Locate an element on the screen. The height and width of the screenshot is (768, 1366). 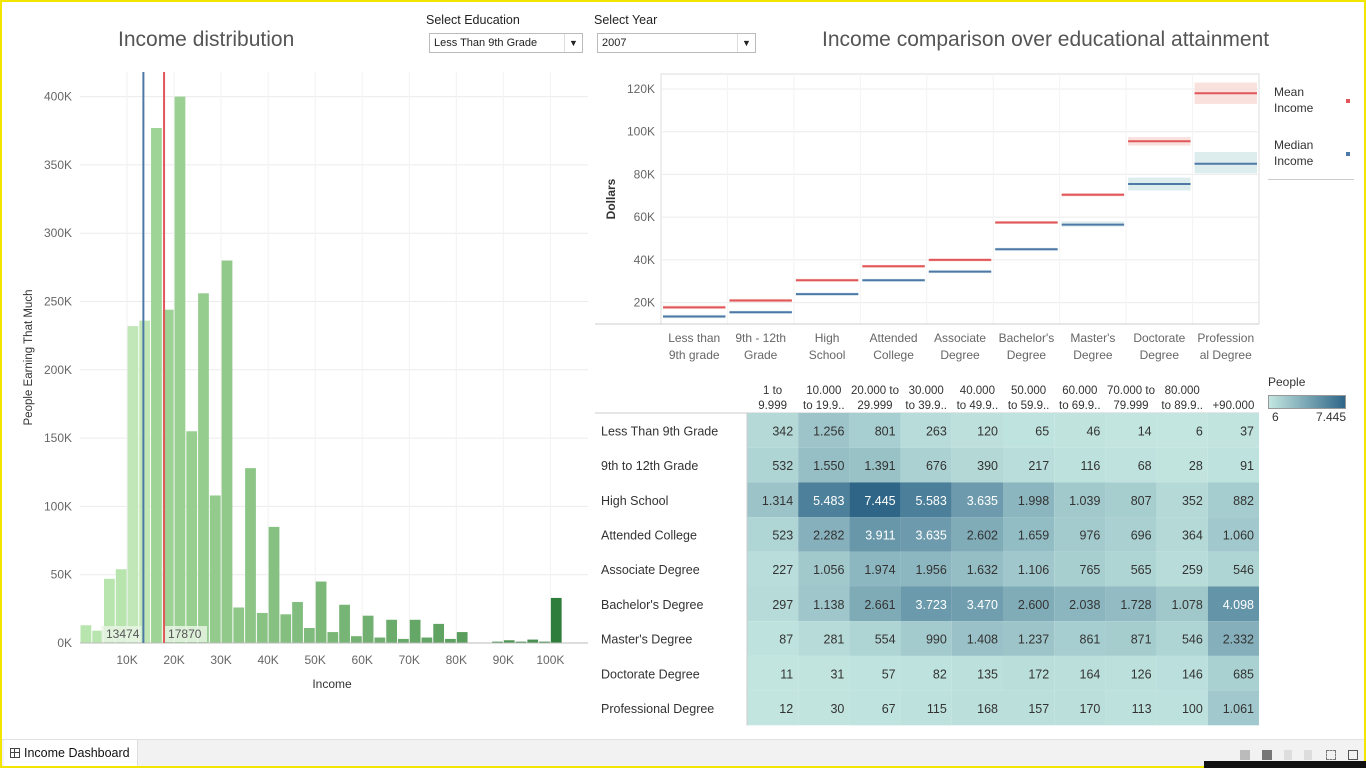
previous-icon is located at coordinates (1288, 755).